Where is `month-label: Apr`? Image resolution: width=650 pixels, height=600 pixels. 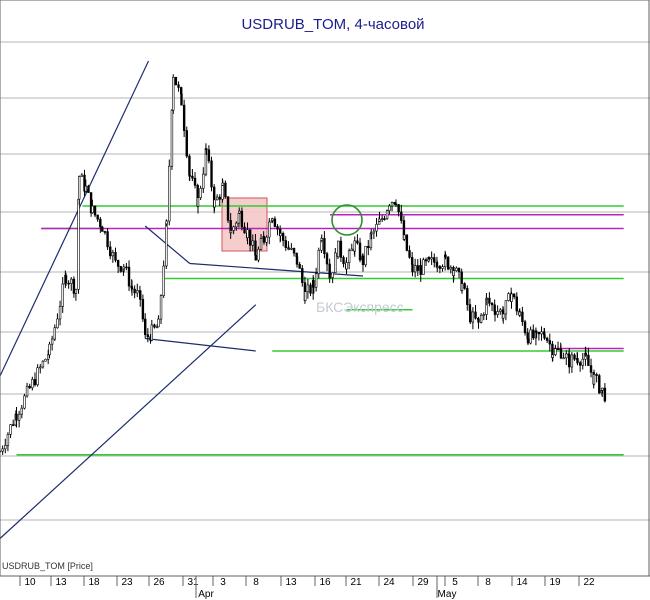
month-label: Apr is located at coordinates (206, 594).